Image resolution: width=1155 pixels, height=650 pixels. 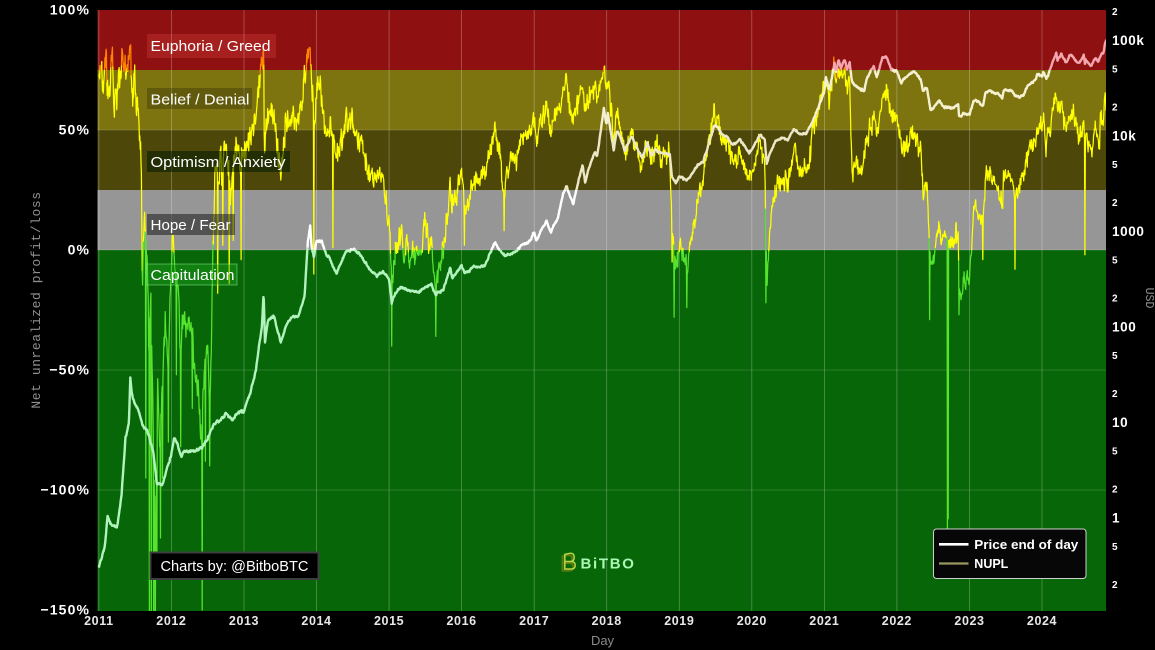 What do you see at coordinates (1026, 545) in the screenshot?
I see `svg-text: Price end of day` at bounding box center [1026, 545].